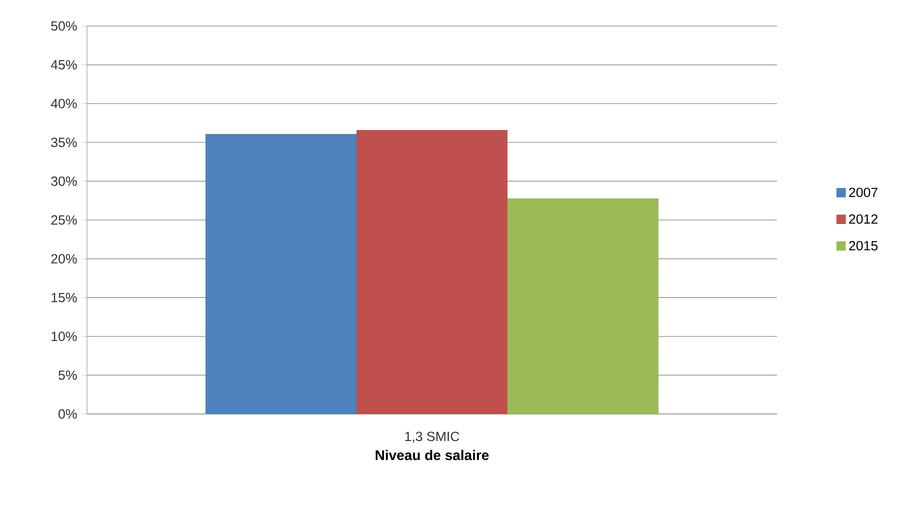  What do you see at coordinates (64, 220) in the screenshot?
I see `y-tick-label: 25%` at bounding box center [64, 220].